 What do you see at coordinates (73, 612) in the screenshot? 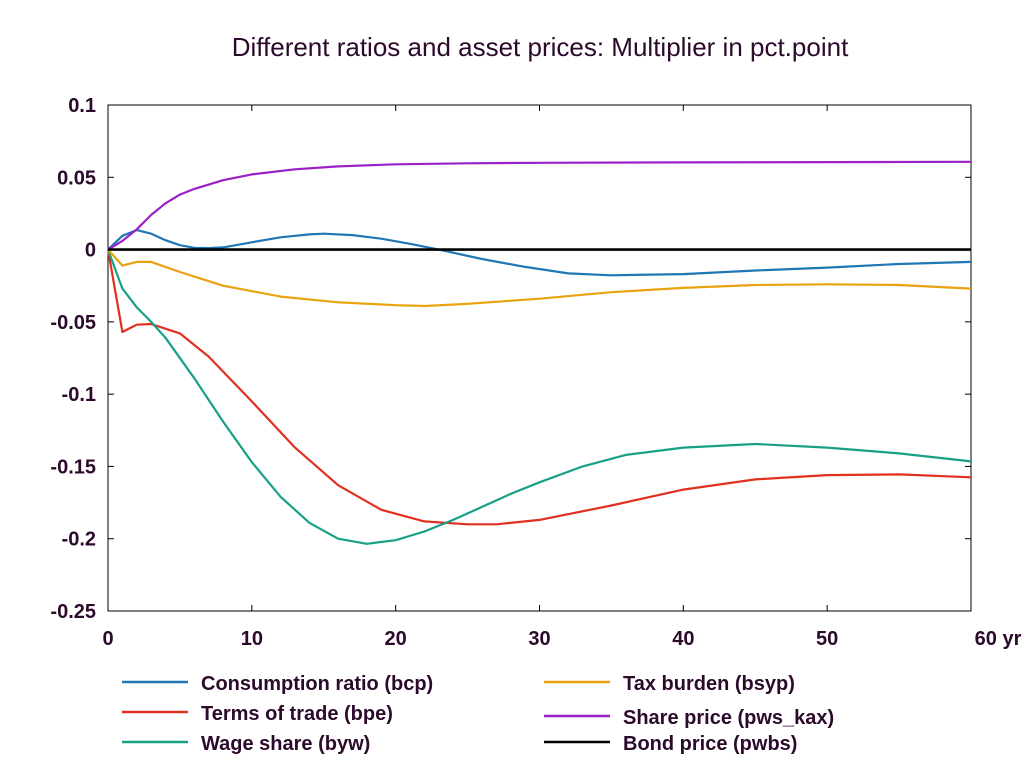
I see `y-tick-label: -0.25` at bounding box center [73, 612].